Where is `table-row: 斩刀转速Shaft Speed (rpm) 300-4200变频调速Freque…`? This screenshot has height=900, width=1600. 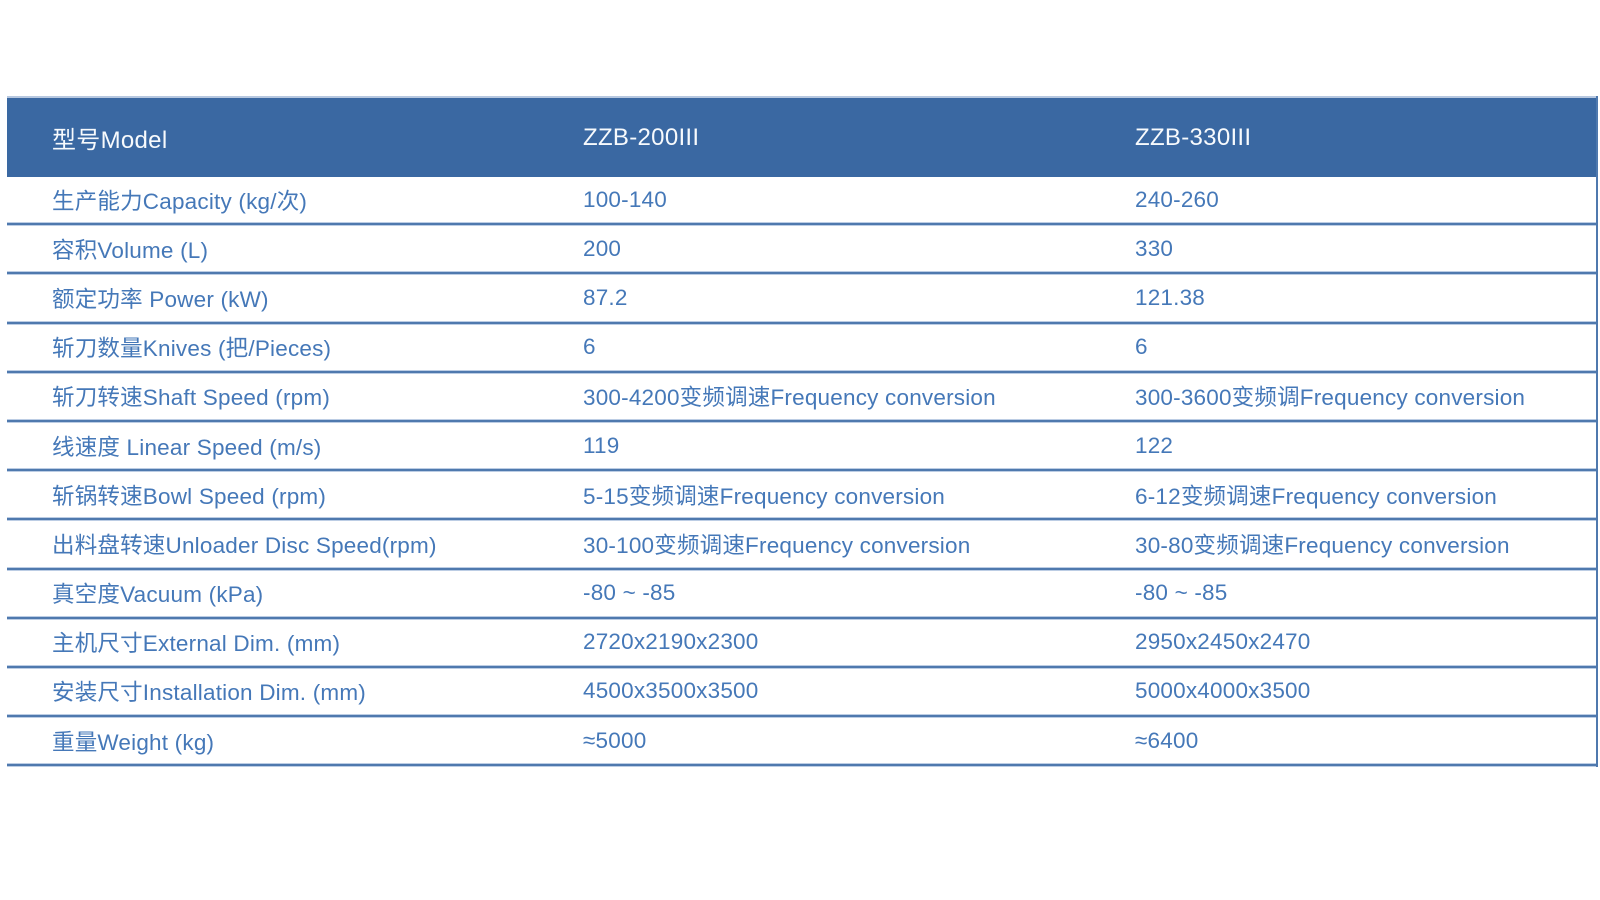
table-row: 斩刀转速Shaft Speed (rpm) 300-4200变频调速Freque… is located at coordinates (801, 396).